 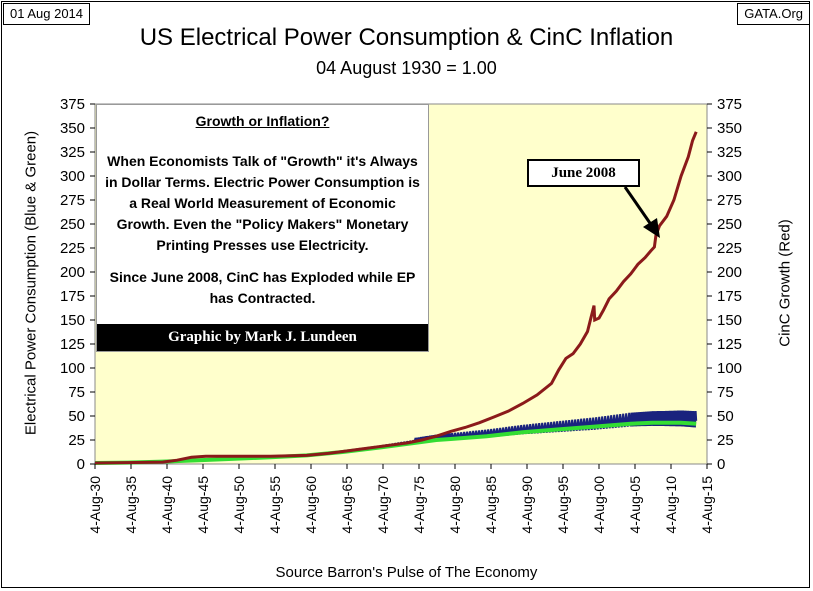 I want to click on y-tick-label-left: 50, so click(x=76, y=416).